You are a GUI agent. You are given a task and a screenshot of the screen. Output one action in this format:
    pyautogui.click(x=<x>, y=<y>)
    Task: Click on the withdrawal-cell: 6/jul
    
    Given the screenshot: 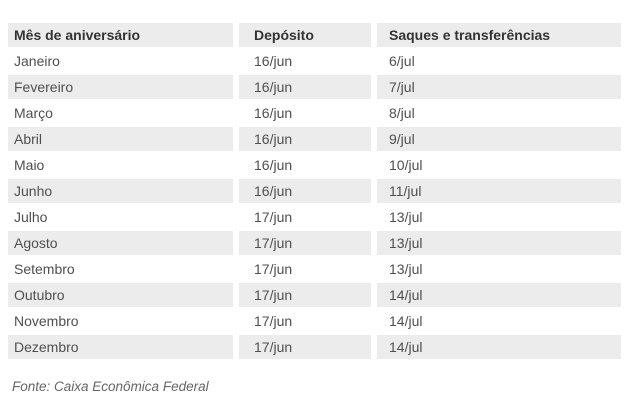 What is the action you would take?
    pyautogui.click(x=402, y=61)
    